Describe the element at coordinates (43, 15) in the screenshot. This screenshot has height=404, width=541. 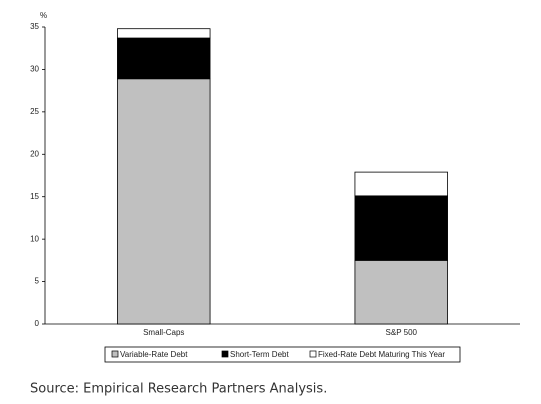
I see `y-axis-label: %` at that location.